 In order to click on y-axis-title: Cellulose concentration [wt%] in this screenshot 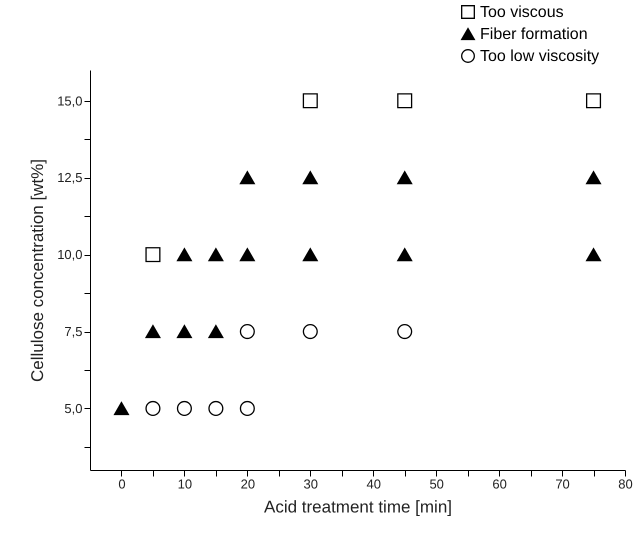, I will do `click(38, 270)`.